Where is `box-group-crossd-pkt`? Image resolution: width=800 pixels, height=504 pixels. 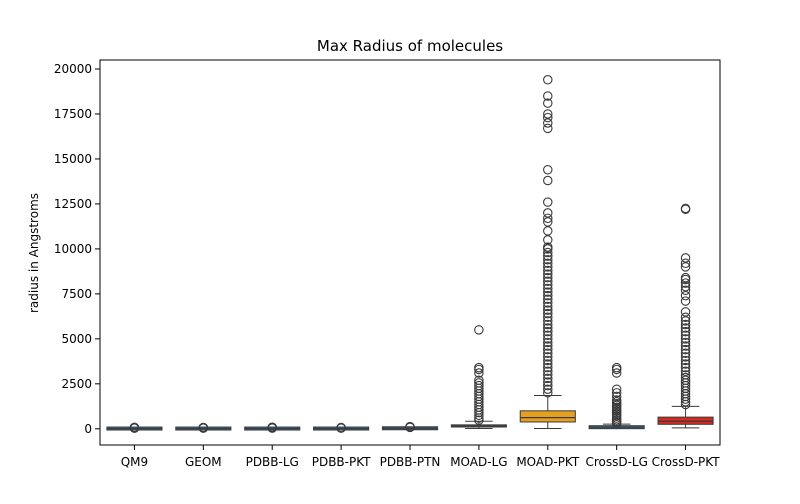 box-group-crossd-pkt is located at coordinates (685, 316).